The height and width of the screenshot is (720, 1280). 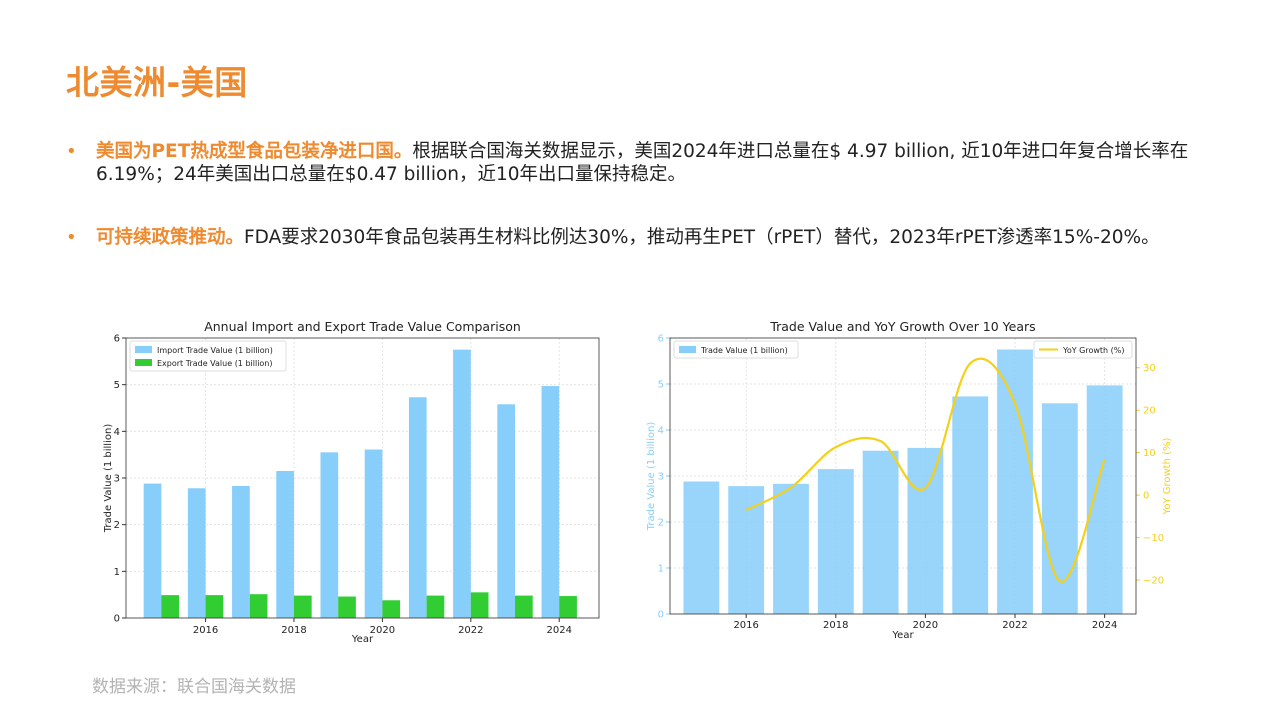 I want to click on page-title: 北美洲-美国, so click(x=157, y=82).